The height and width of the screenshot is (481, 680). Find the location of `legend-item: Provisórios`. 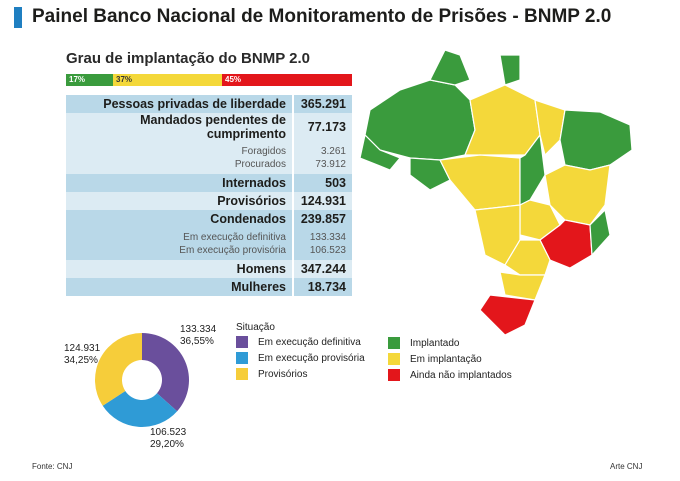

legend-item: Provisórios is located at coordinates (300, 374).